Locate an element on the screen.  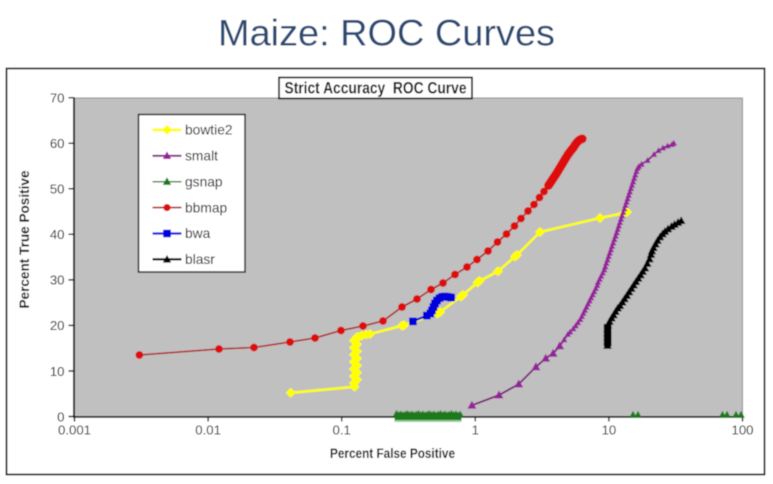
svg-text: 0.1 is located at coordinates (342, 430).